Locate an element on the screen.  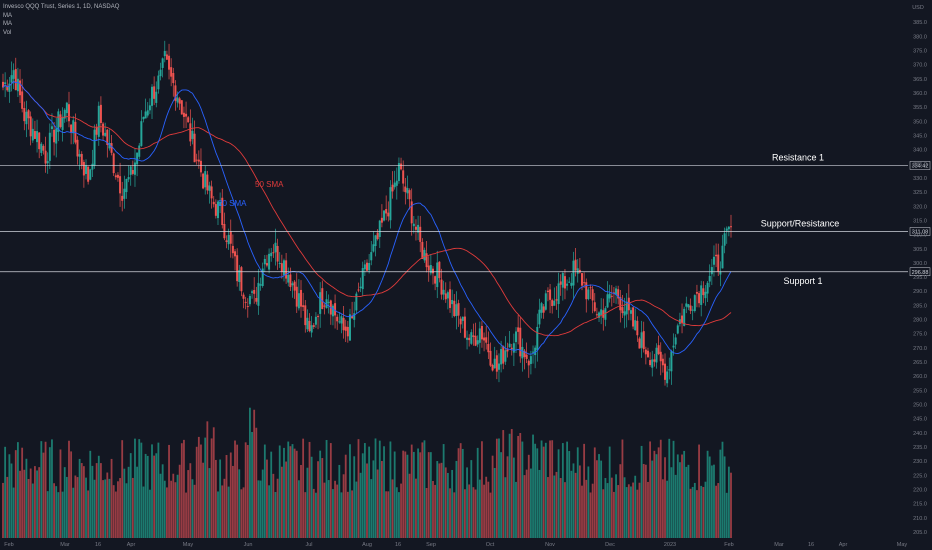
indicator-vol: Vol is located at coordinates (7, 32).